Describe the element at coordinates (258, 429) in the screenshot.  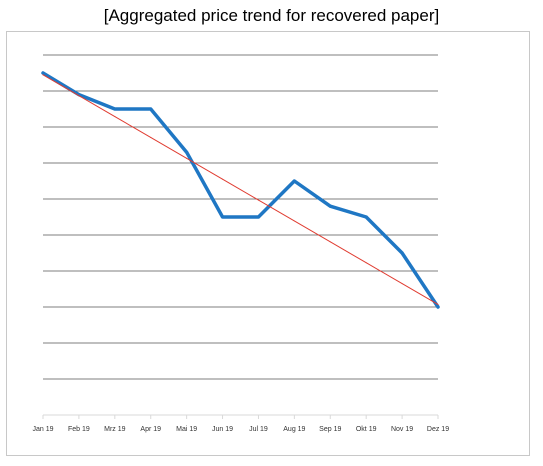
I see `x-tick-label: Jul 19` at that location.